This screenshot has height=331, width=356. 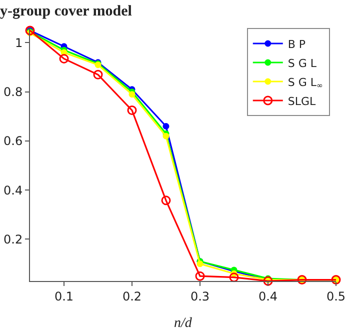 I want to click on y-tick-label: 0.4, so click(x=13, y=190).